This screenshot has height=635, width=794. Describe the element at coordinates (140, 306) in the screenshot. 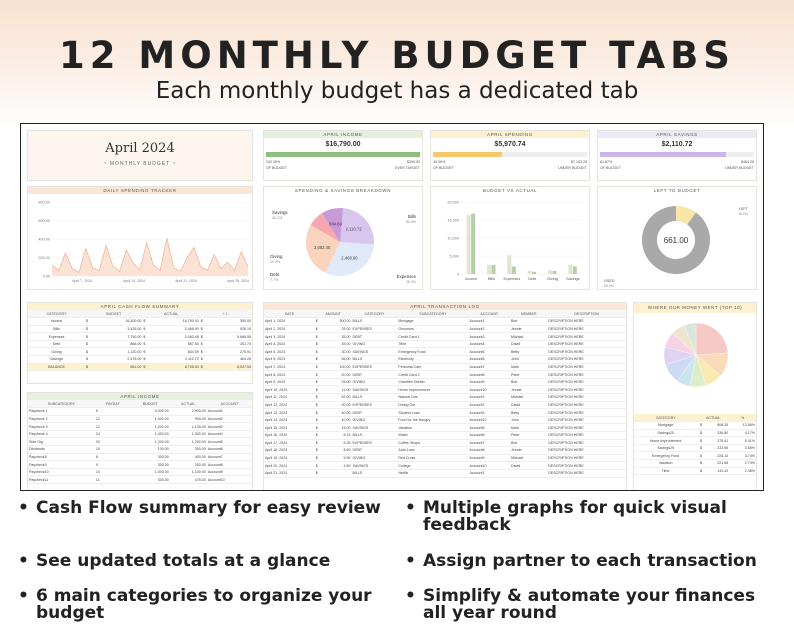

I see `cash-flow-label: APRIL CASH FLOW SUMMARY` at that location.